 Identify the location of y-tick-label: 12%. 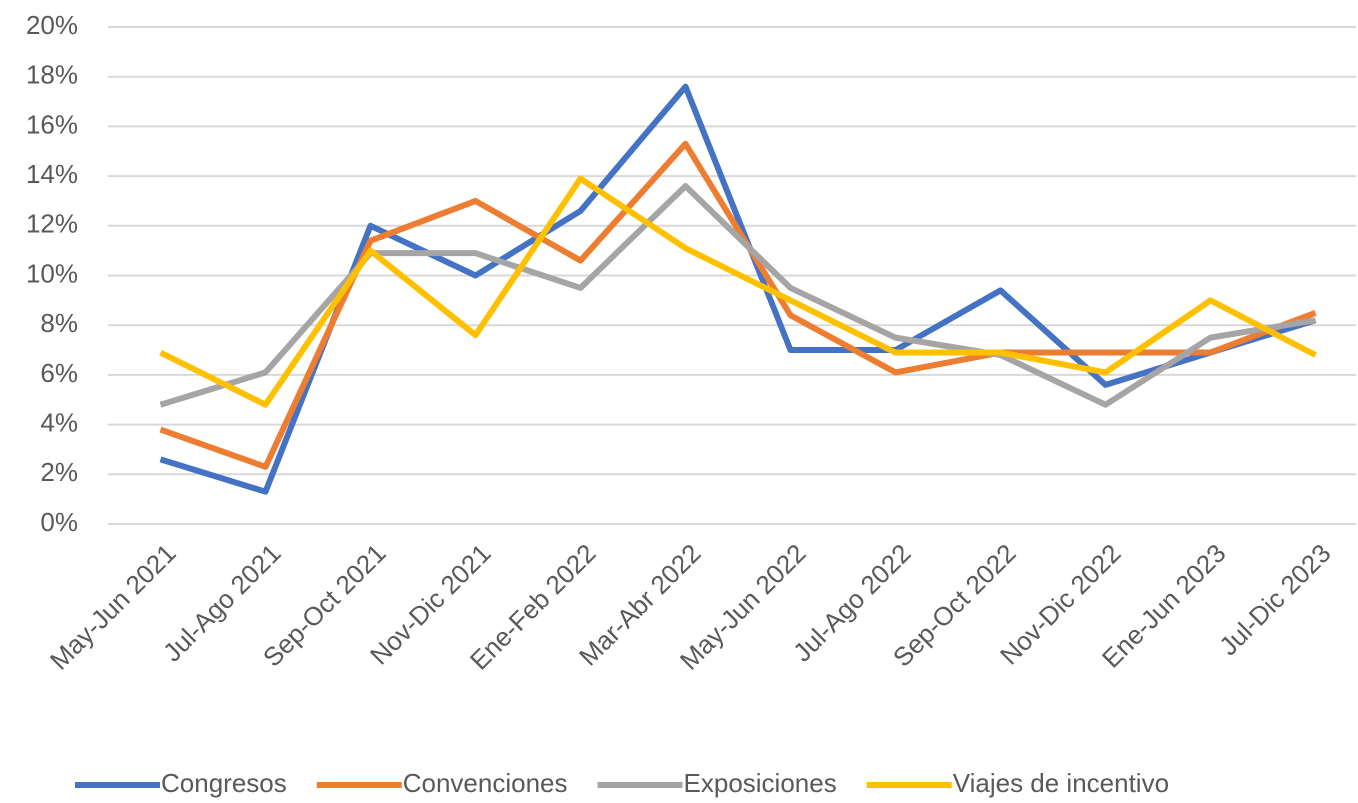
(52, 224).